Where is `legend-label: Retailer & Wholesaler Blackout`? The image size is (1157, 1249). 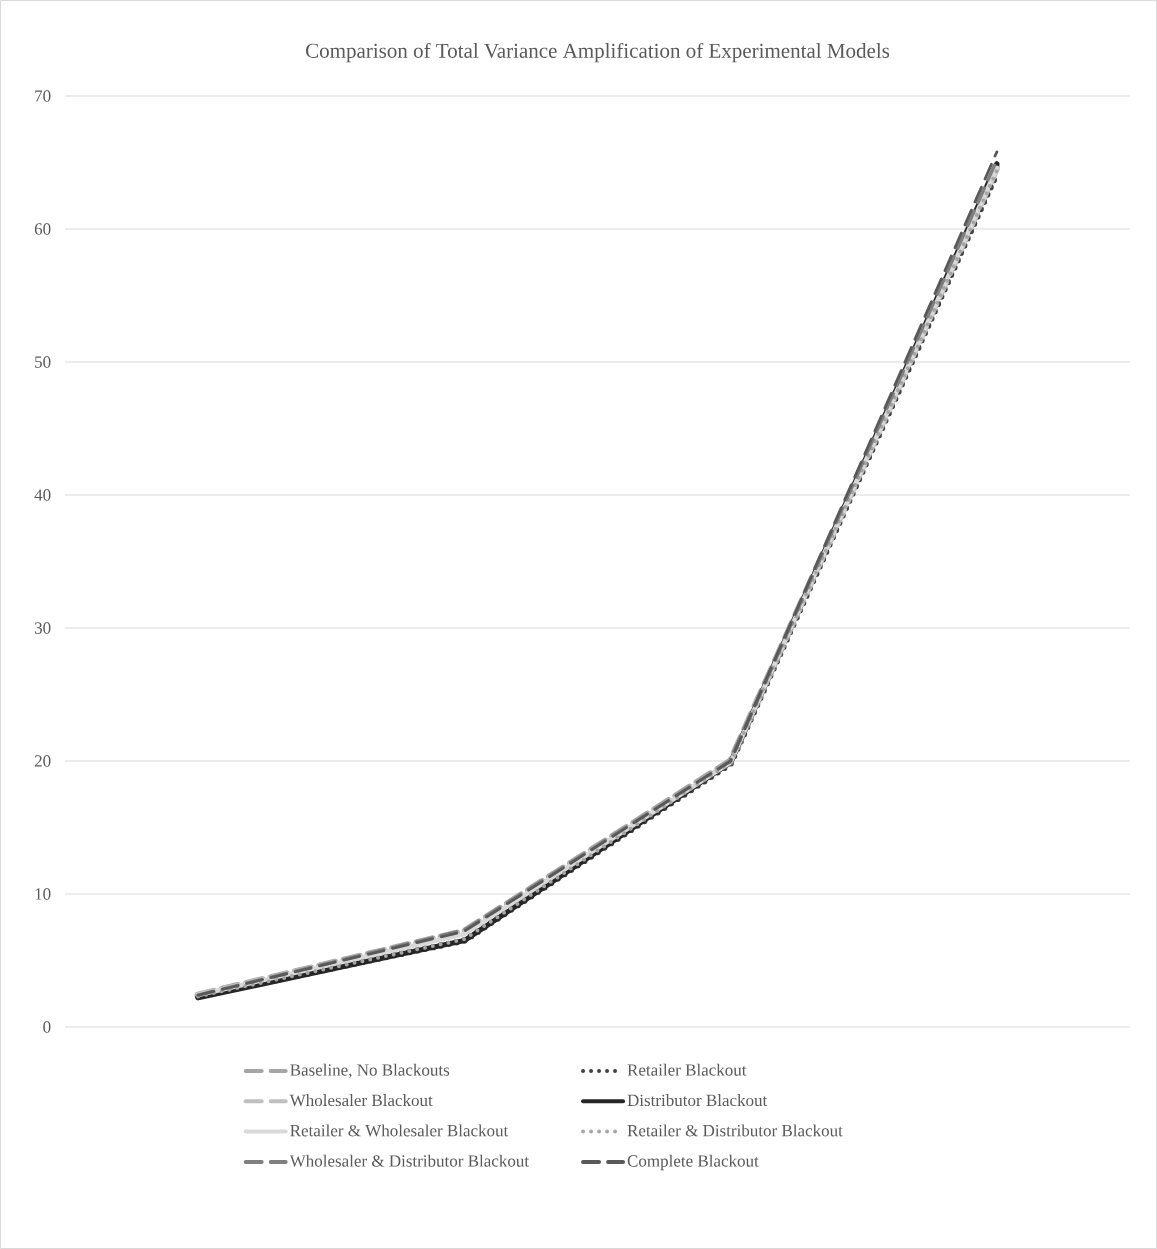 legend-label: Retailer & Wholesaler Blackout is located at coordinates (399, 1130).